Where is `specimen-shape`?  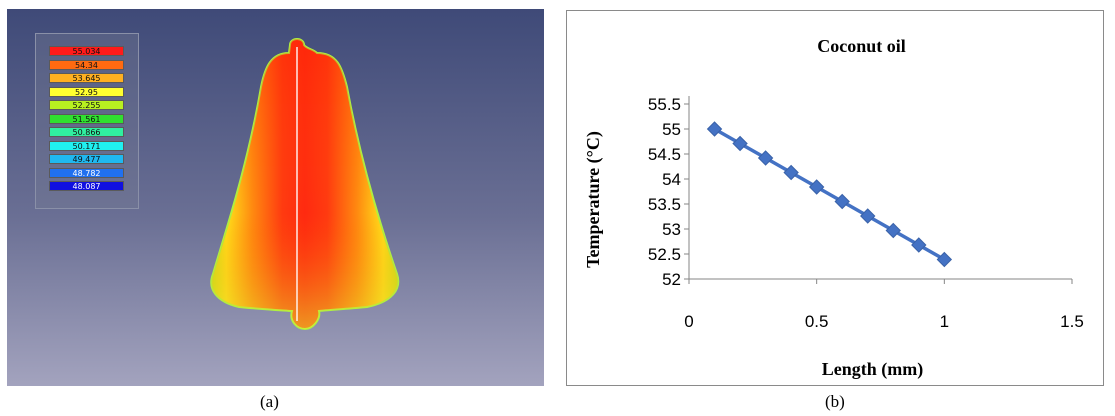 specimen-shape is located at coordinates (305, 184).